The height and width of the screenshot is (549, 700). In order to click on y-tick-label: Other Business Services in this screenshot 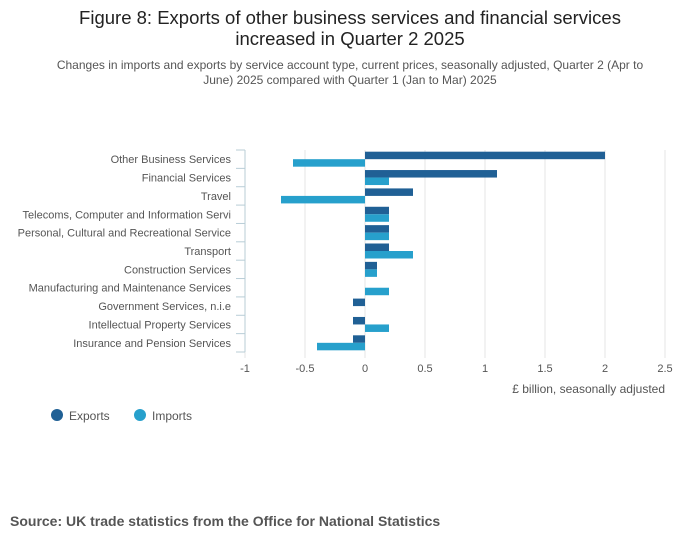, I will do `click(171, 160)`.